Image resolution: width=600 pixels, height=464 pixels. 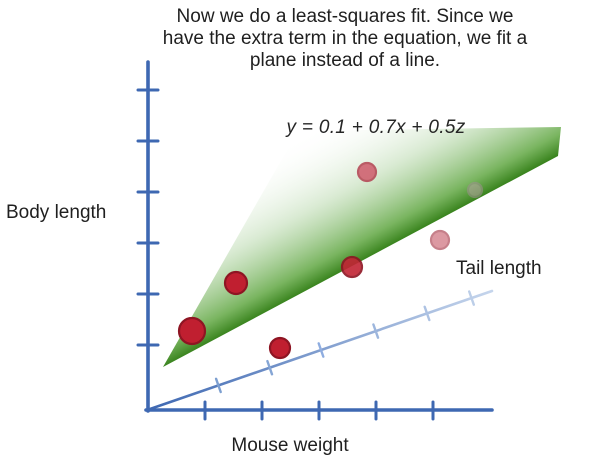 What do you see at coordinates (290, 445) in the screenshot?
I see `x-axis-label: Mouse weight` at bounding box center [290, 445].